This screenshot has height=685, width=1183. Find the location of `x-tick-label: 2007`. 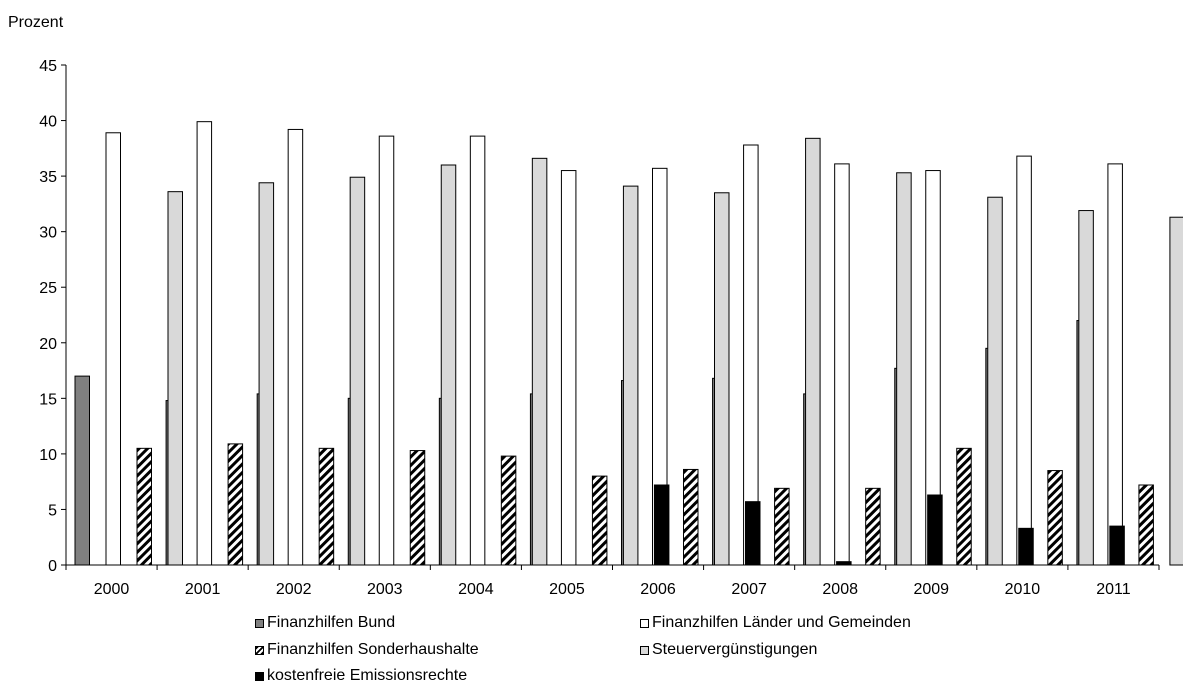

x-tick-label: 2007 is located at coordinates (749, 589).